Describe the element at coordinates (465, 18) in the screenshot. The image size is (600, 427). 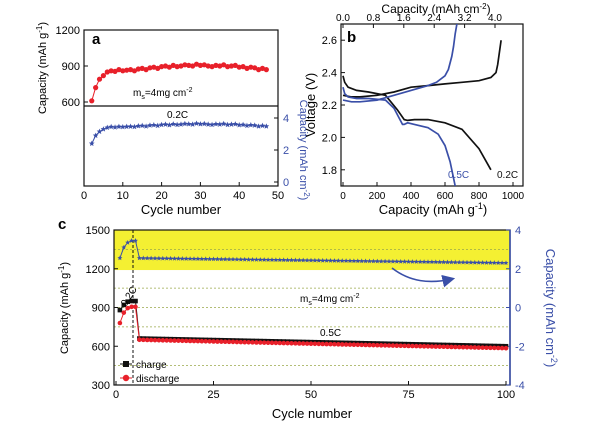
I see `panel-b-top-xtick-label: 3.2` at that location.